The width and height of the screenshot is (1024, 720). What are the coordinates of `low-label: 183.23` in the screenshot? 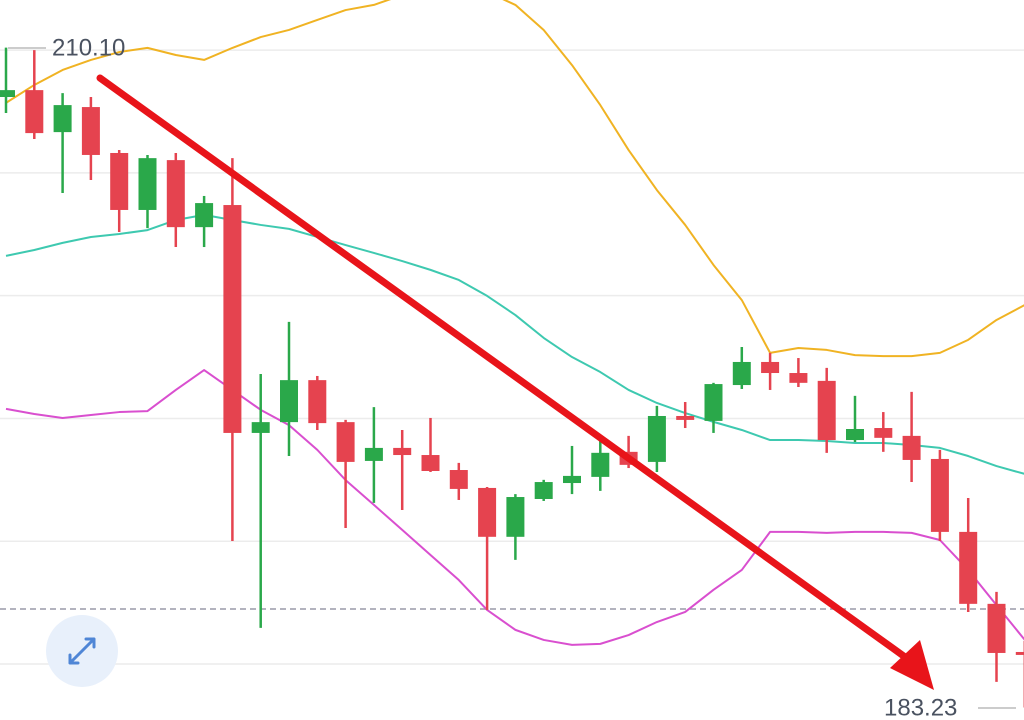 It's located at (920, 707).